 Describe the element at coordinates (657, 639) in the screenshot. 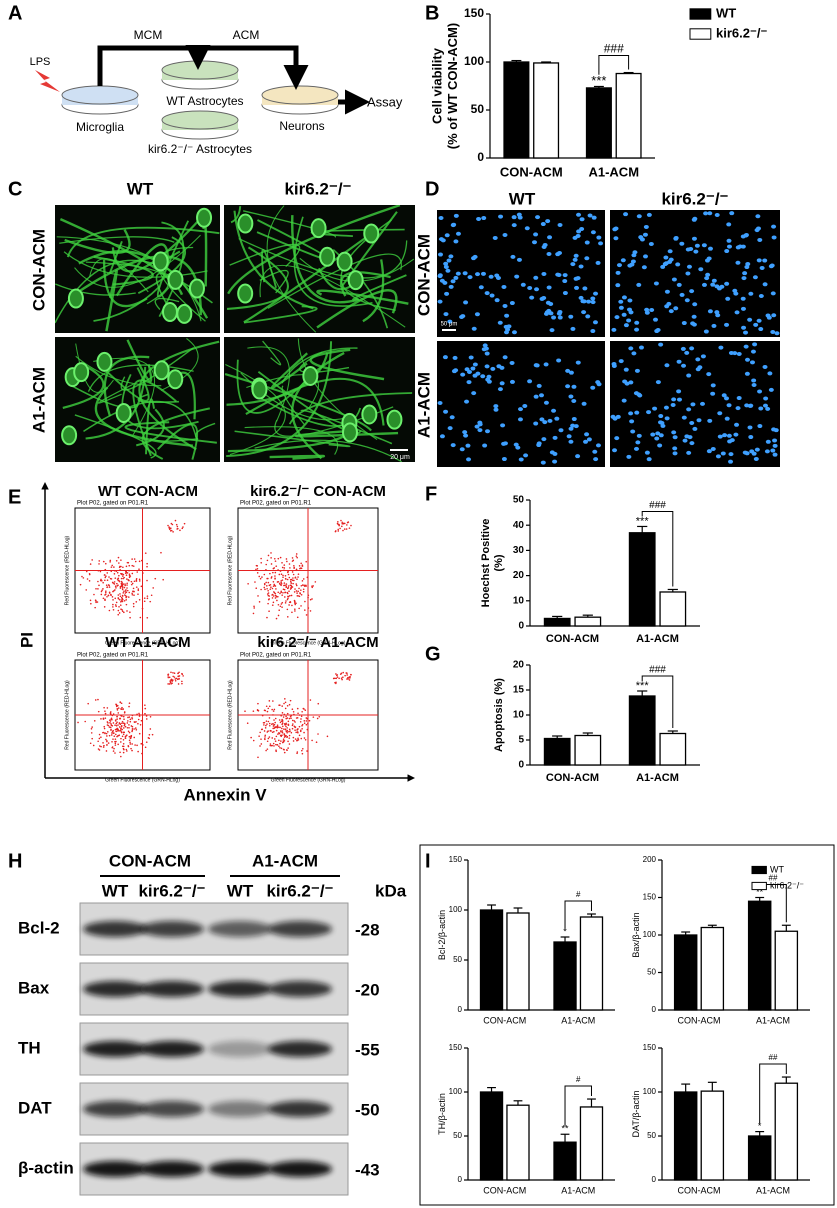

I see `x-tick-label: A1-ACM` at that location.